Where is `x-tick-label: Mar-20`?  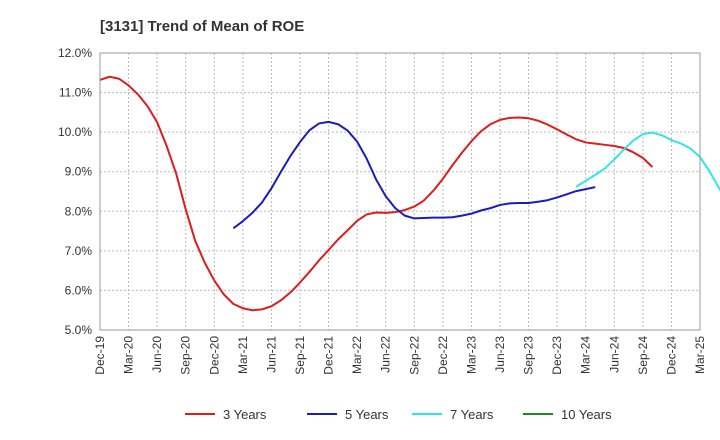 x-tick-label: Mar-20 is located at coordinates (129, 355).